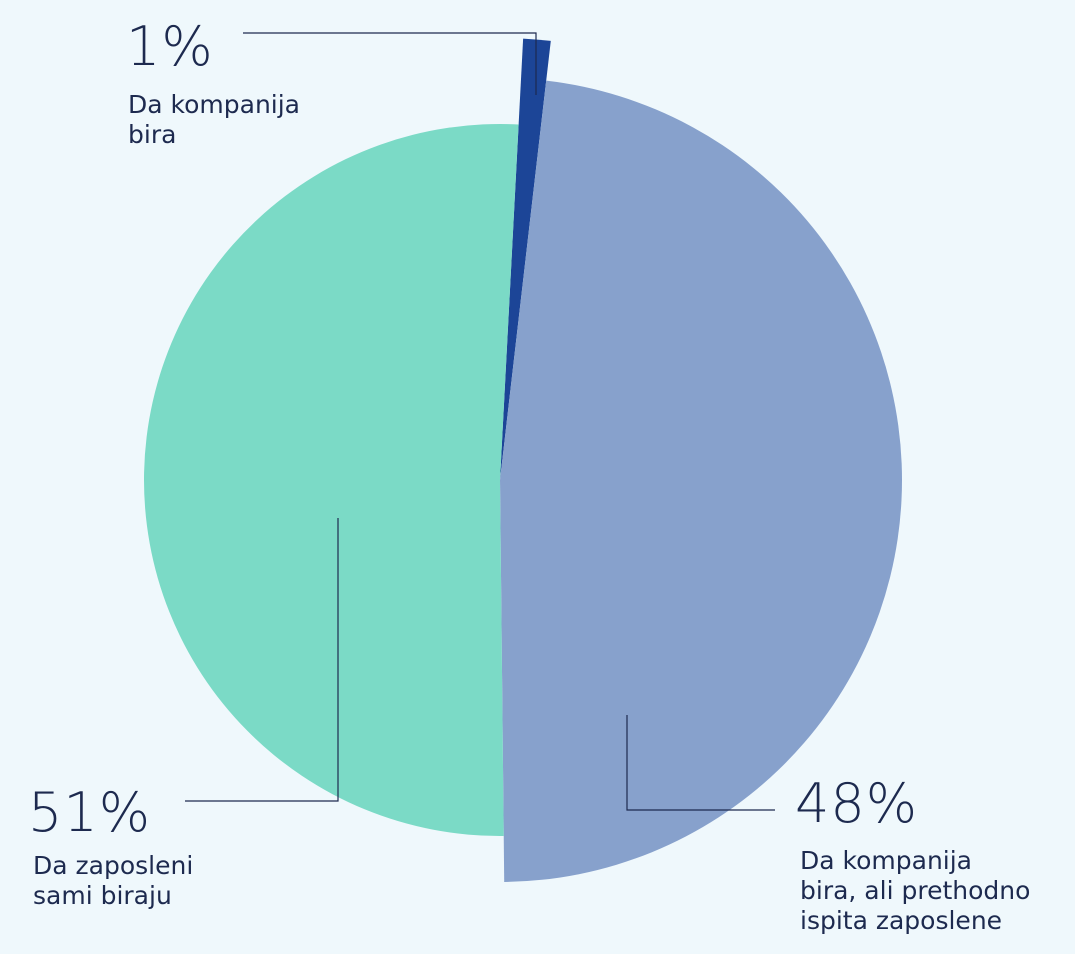  What do you see at coordinates (170, 46) in the screenshot?
I see `value-label: 1%` at bounding box center [170, 46].